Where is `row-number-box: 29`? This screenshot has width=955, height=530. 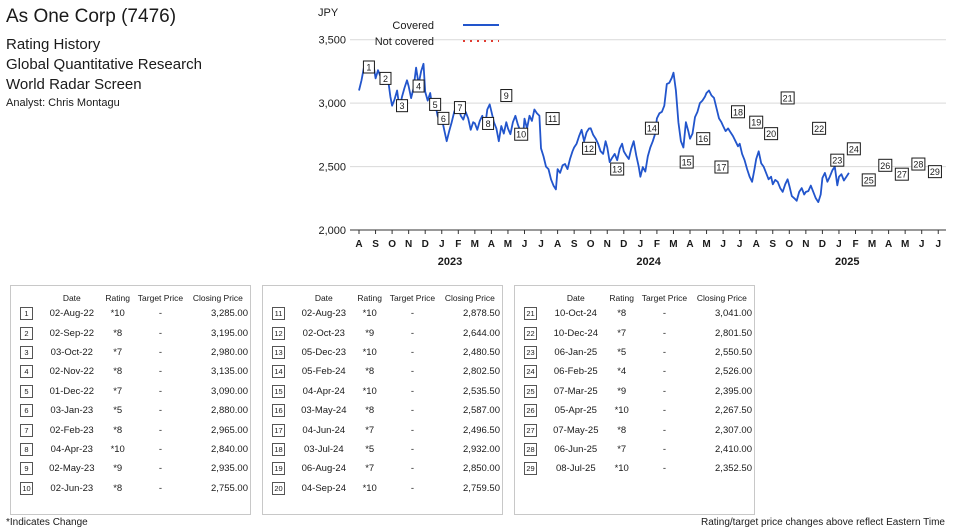 row-number-box: 29 is located at coordinates (530, 469).